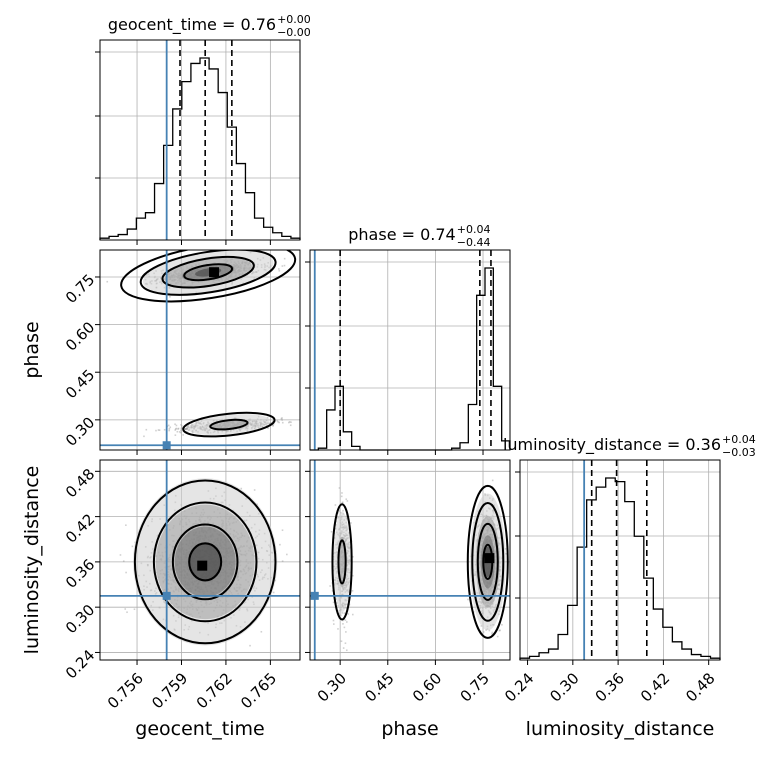  I want to click on x-tick-label: 0.48, so click(700, 687).